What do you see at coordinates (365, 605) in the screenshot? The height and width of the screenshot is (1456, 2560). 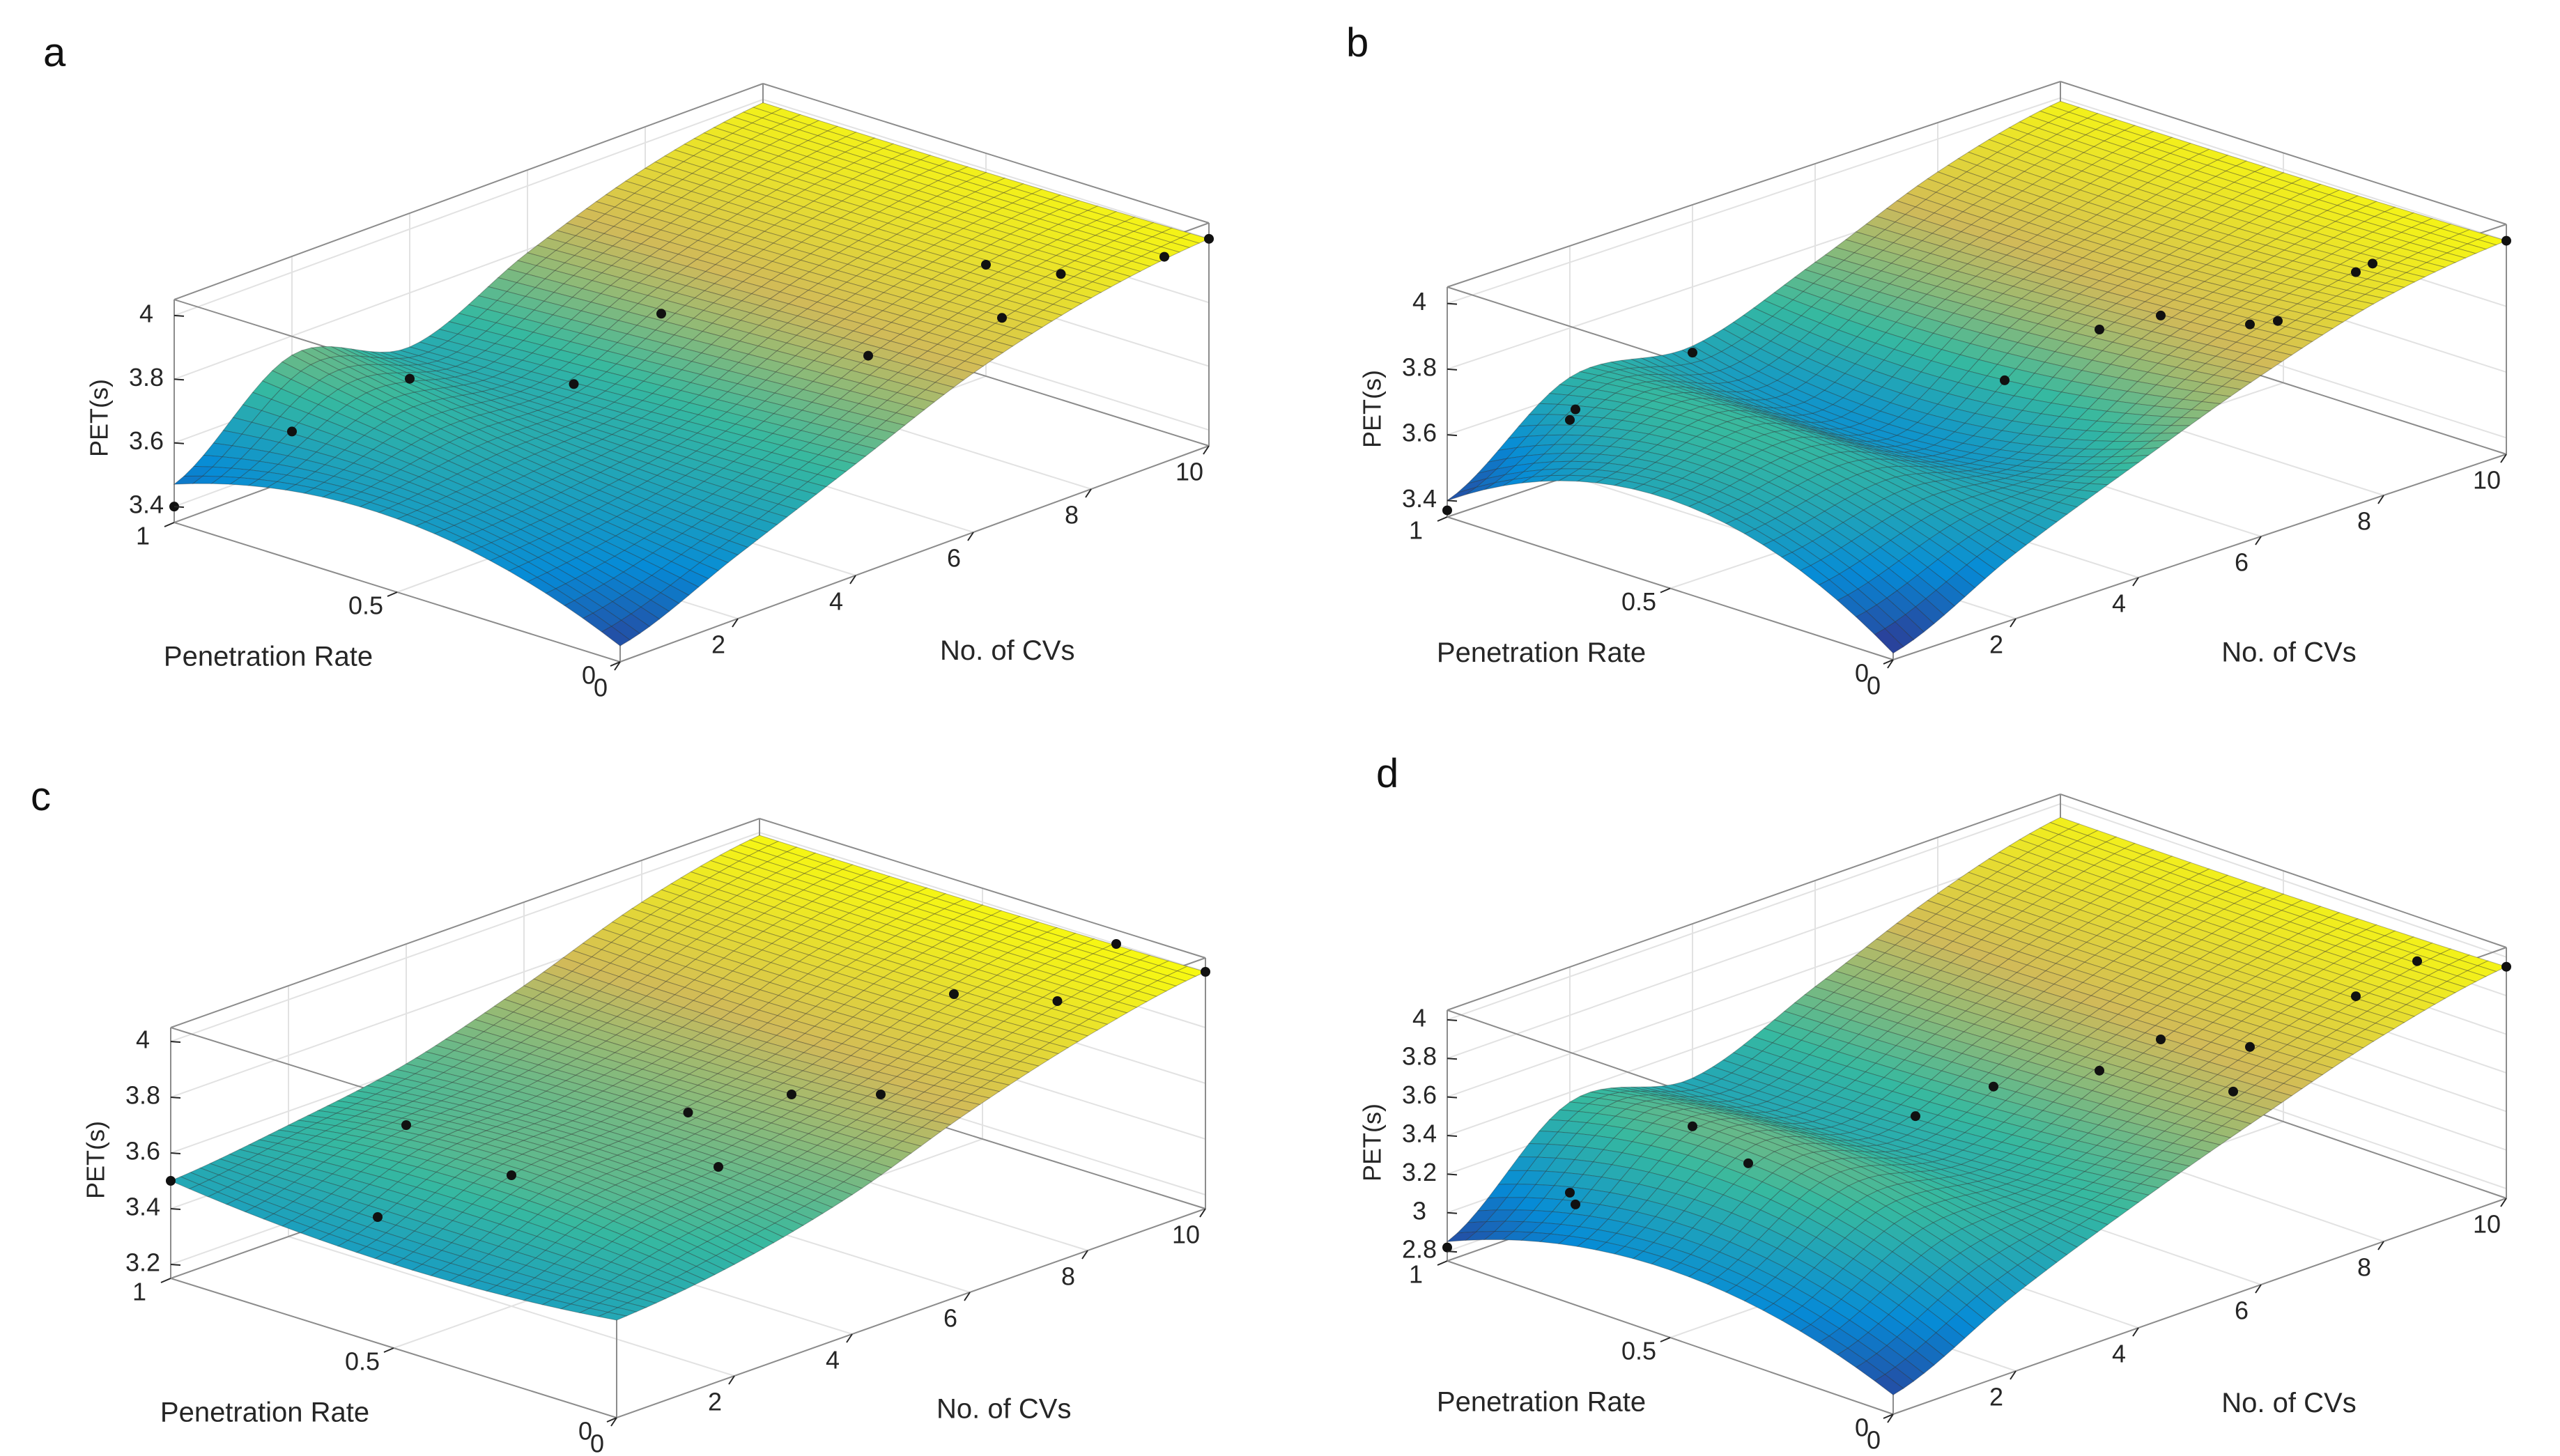 I see `y-tick-label: 0.5` at bounding box center [365, 605].